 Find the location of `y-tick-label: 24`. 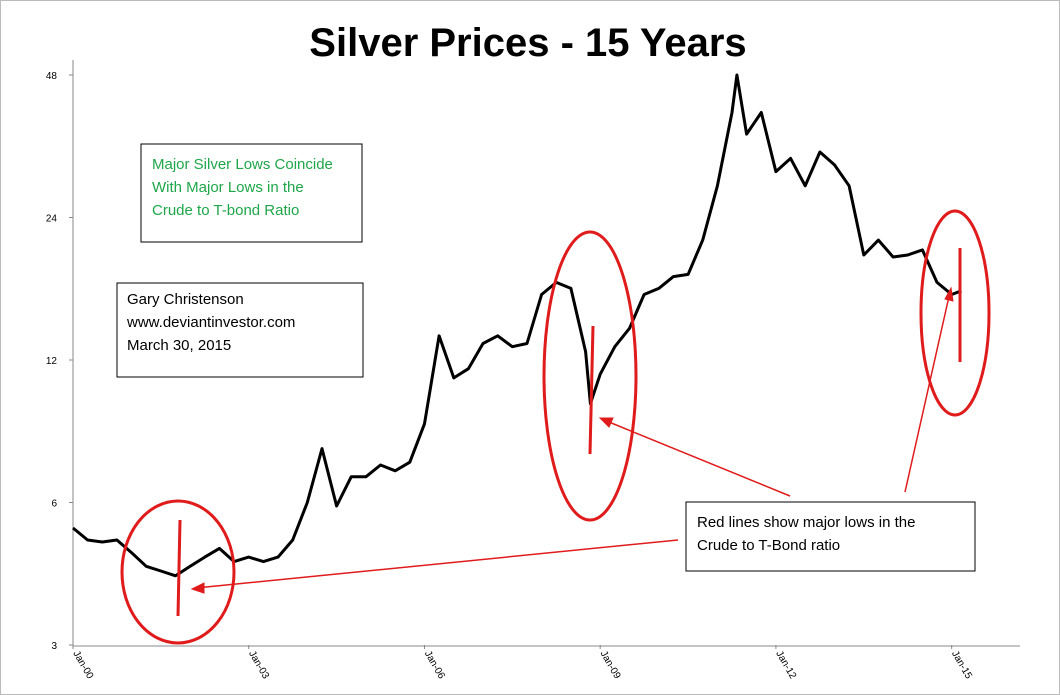

y-tick-label: 24 is located at coordinates (52, 219).